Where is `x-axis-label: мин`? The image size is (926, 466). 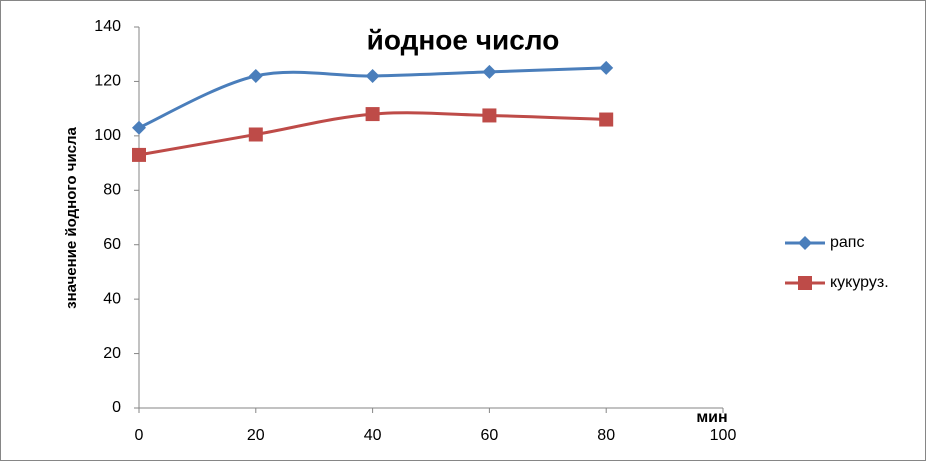 x-axis-label: мин is located at coordinates (711, 417).